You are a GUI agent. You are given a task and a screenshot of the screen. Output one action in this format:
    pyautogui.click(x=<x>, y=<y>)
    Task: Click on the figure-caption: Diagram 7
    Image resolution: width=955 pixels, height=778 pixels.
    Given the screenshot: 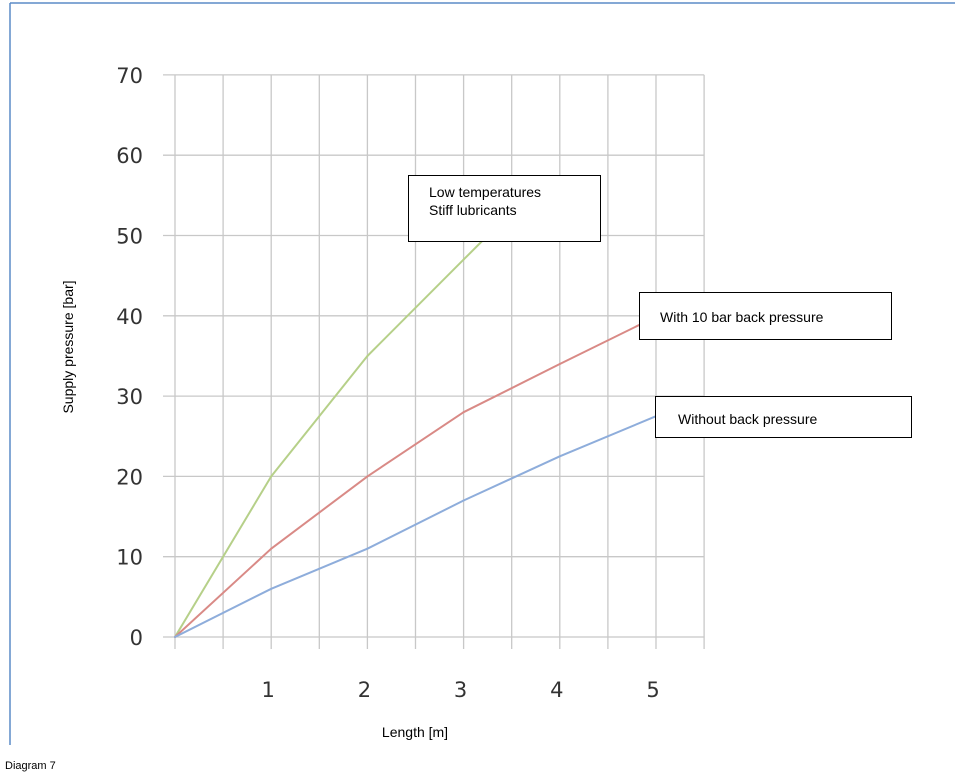 What is the action you would take?
    pyautogui.click(x=30, y=766)
    